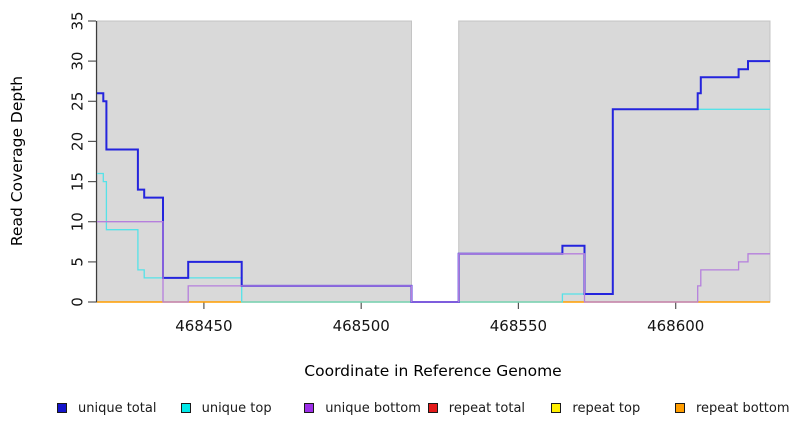 The image size is (792, 432). I want to click on x-tick-label: 468550, so click(518, 326).